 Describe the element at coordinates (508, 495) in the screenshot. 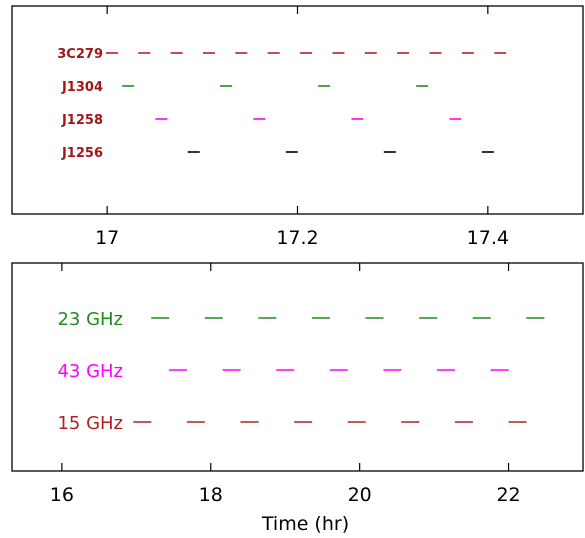

I see `x-tick-label: 22` at that location.